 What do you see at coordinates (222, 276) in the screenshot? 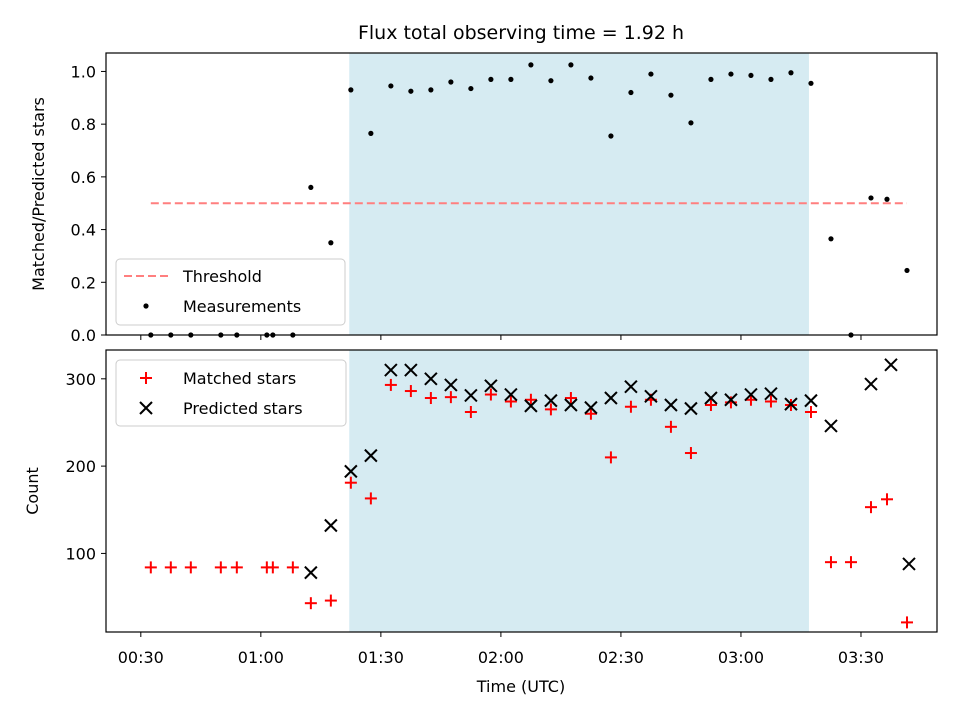
I see `legend-threshold-label: Threshold` at bounding box center [222, 276].